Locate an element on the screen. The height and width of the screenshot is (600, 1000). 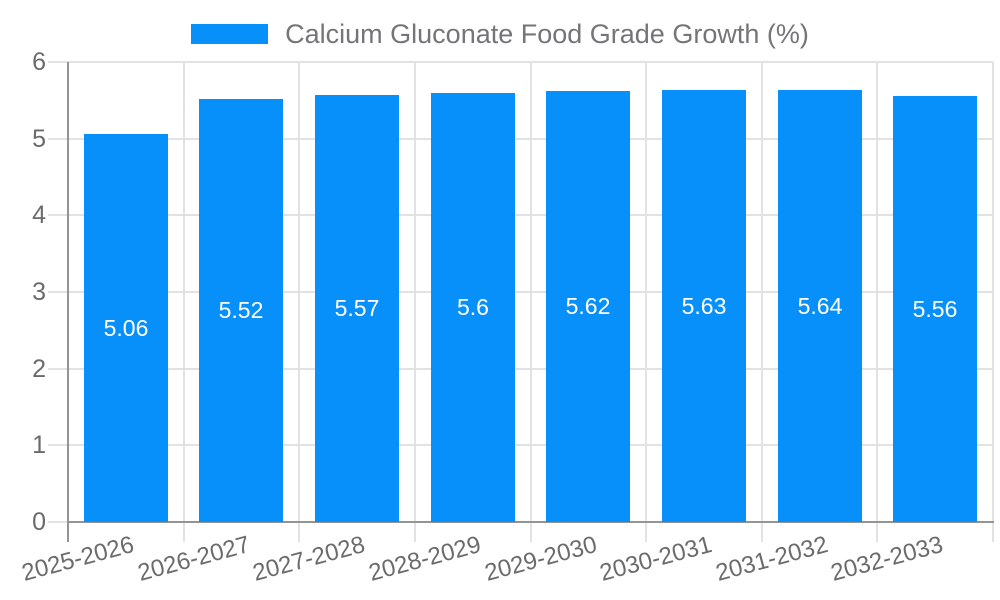
bar: 5.64 is located at coordinates (820, 306).